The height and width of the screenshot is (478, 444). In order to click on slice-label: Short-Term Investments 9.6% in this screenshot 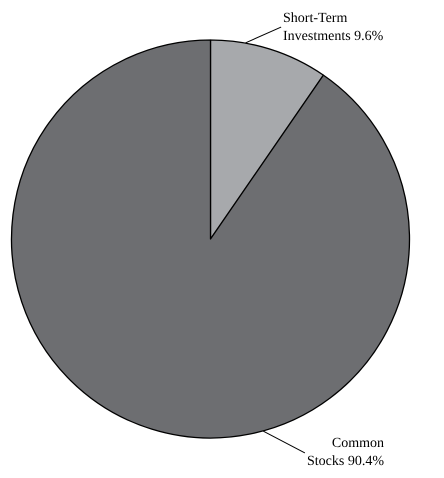, I will do `click(333, 27)`.